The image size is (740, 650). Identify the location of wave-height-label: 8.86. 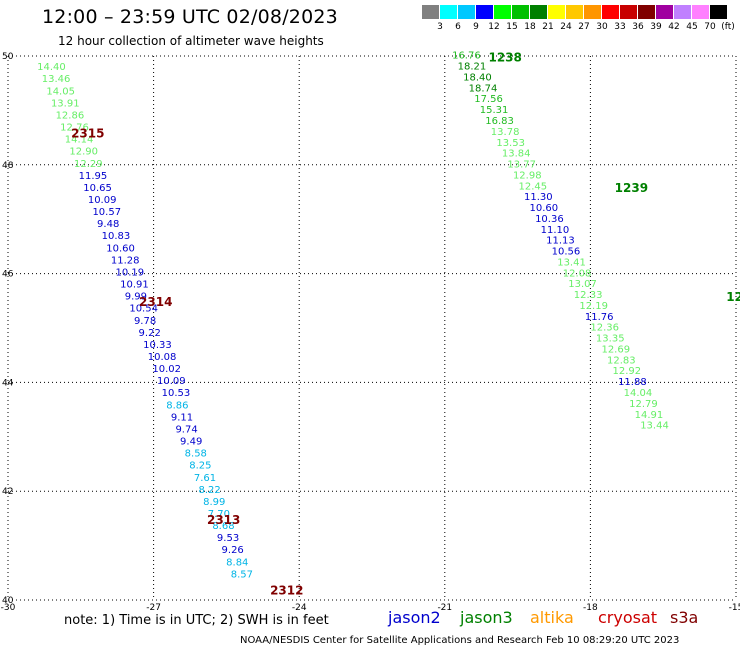
(177, 405).